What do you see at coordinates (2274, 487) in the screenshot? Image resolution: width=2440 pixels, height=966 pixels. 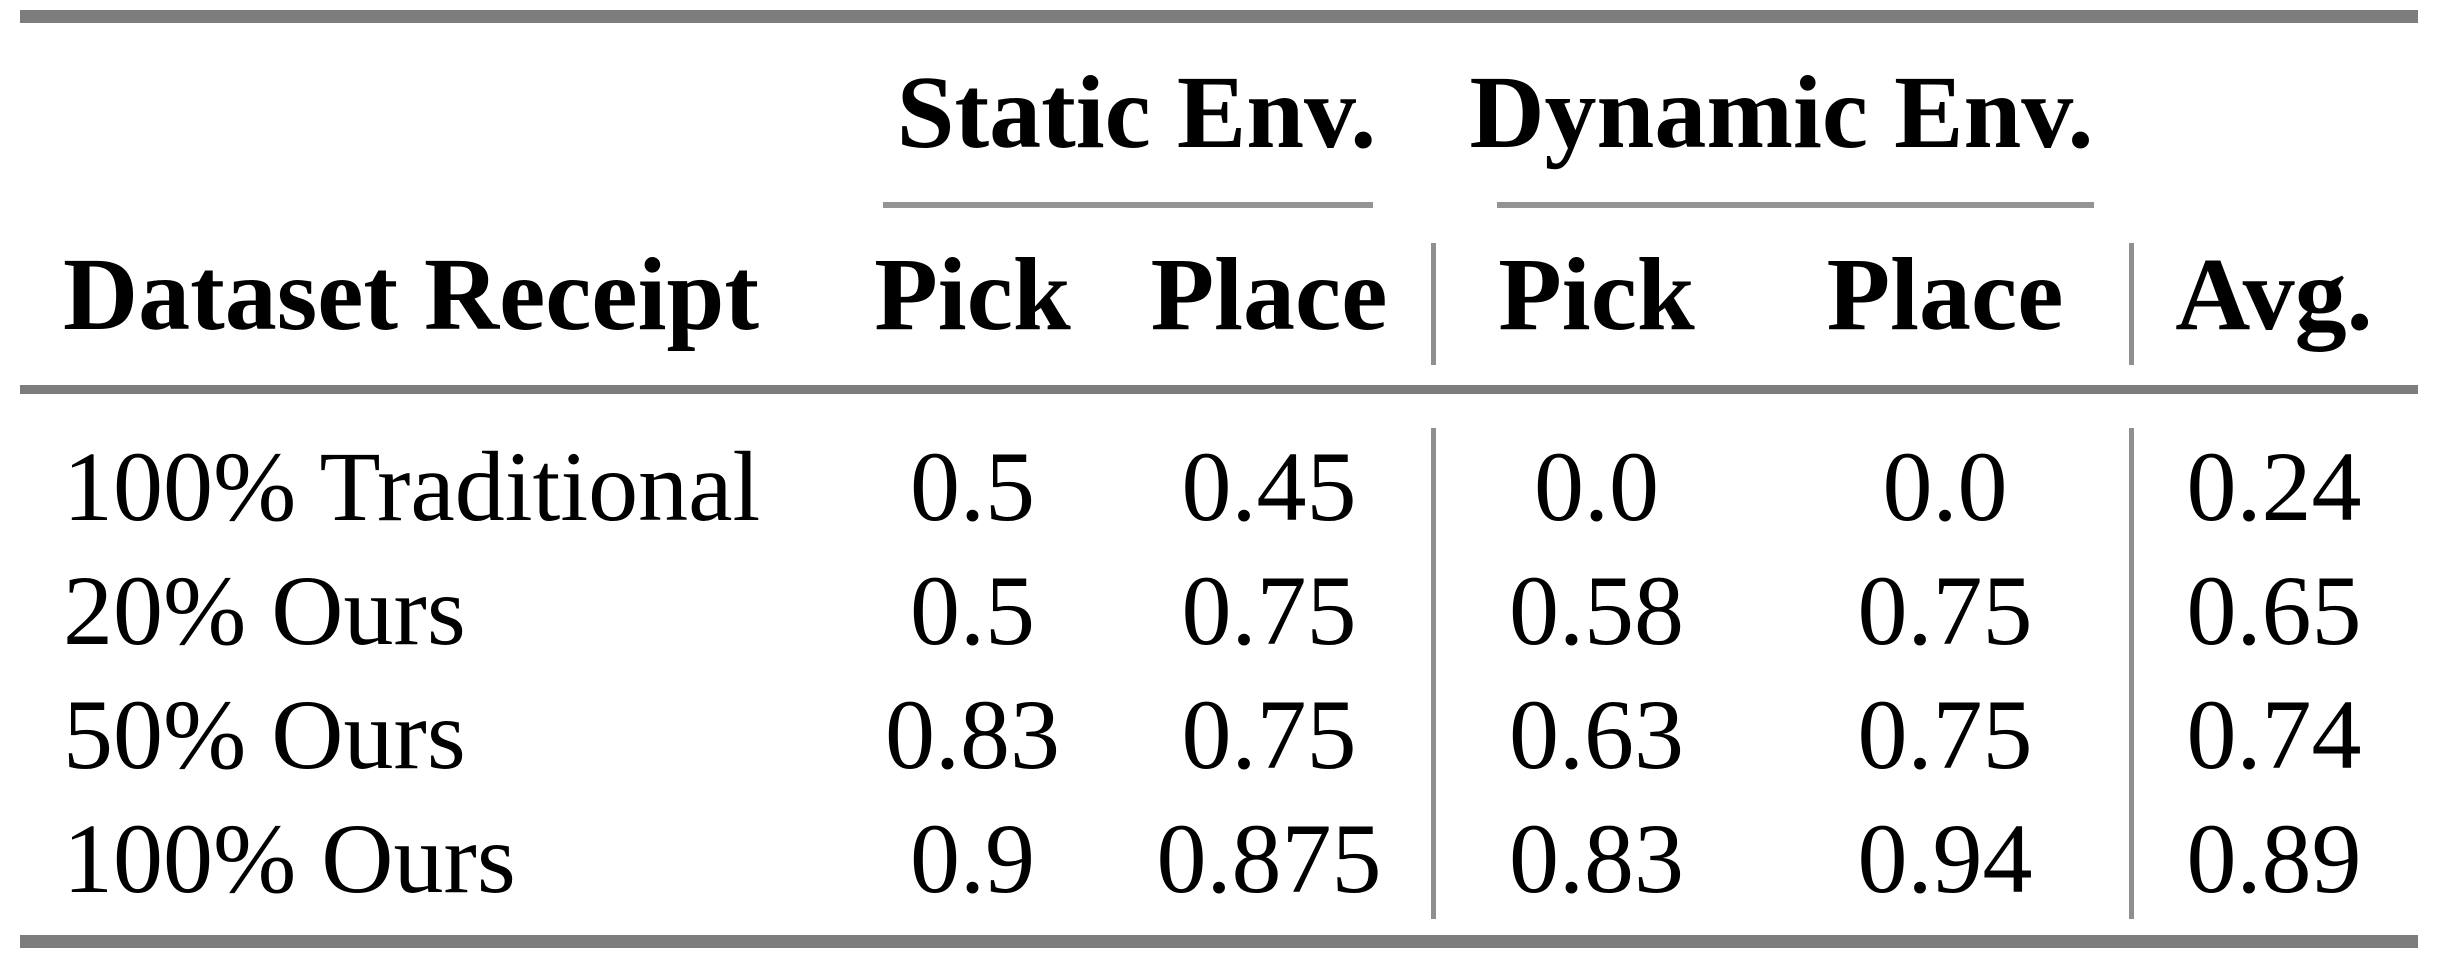 I see `value-avg: 0.24` at bounding box center [2274, 487].